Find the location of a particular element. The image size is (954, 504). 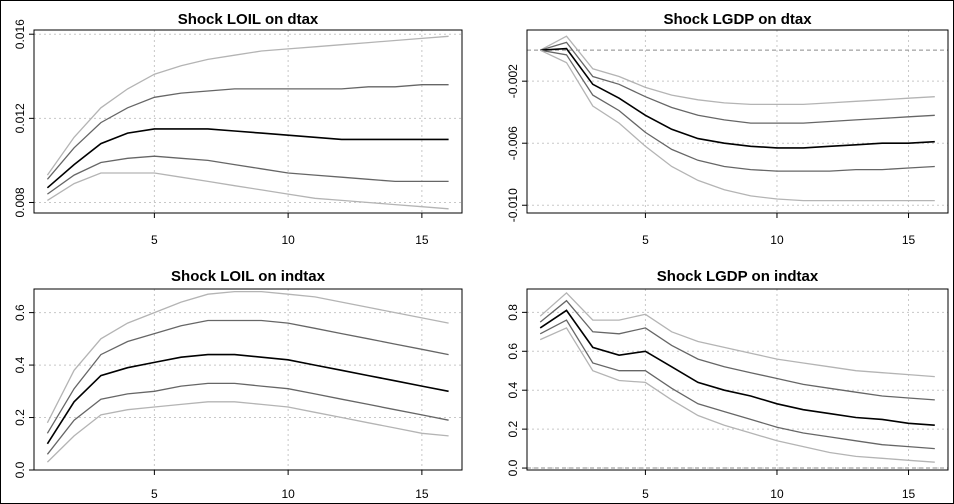

panel-title: Shock LGDP on dtax is located at coordinates (737, 19).